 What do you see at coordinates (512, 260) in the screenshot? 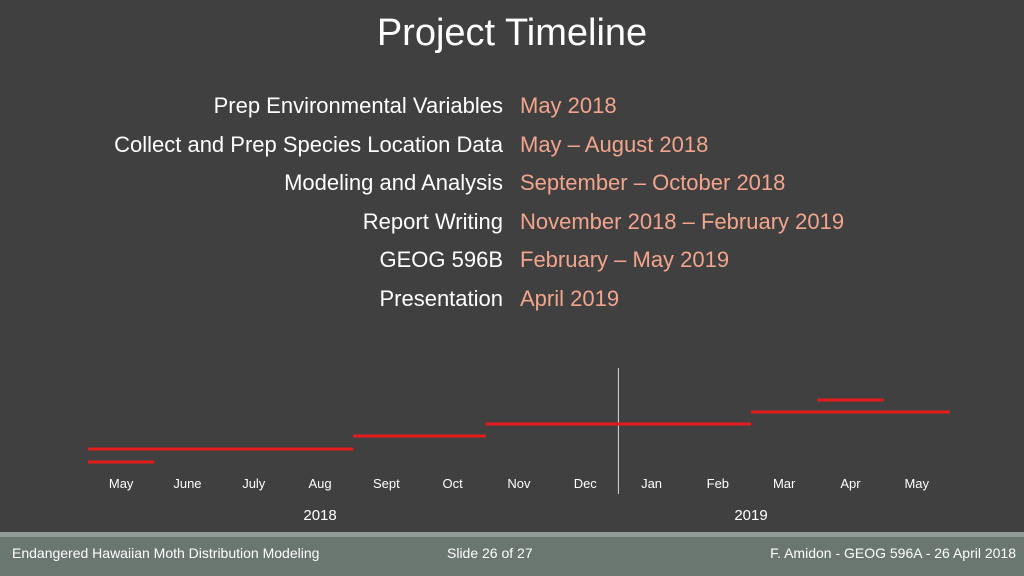
I see `schedule-row: GEOG 596B February – May 2019` at bounding box center [512, 260].